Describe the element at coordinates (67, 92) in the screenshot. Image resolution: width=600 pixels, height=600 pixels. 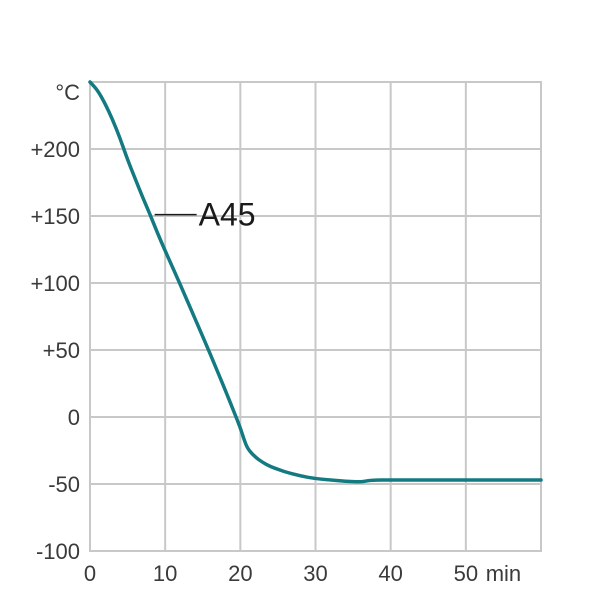
I see `y-unit-label: °C` at that location.